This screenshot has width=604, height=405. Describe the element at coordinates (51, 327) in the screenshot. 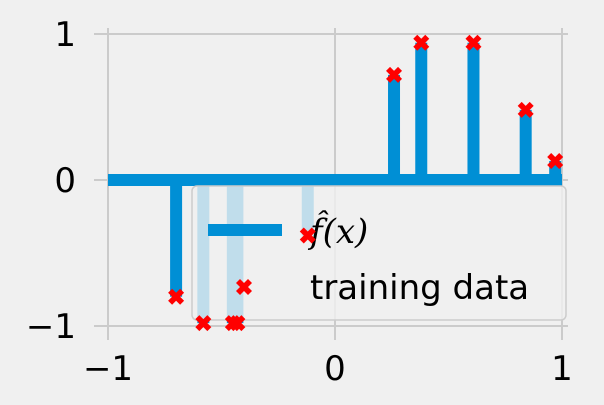

I see `y-tick-label: −1` at that location.